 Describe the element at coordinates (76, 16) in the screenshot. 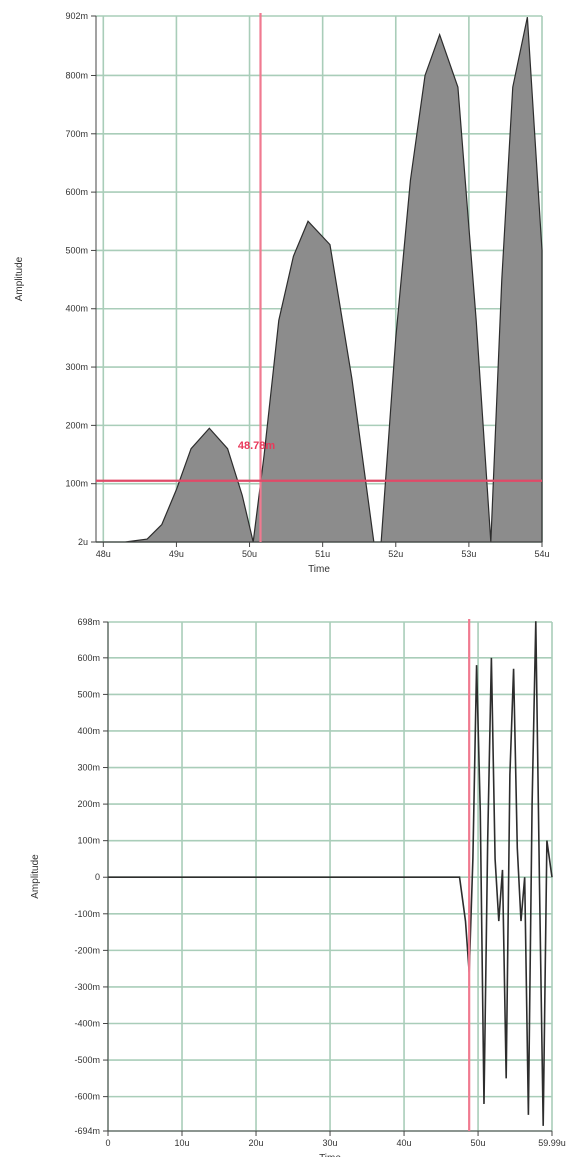

I see `y-tick-label: 902m` at that location.